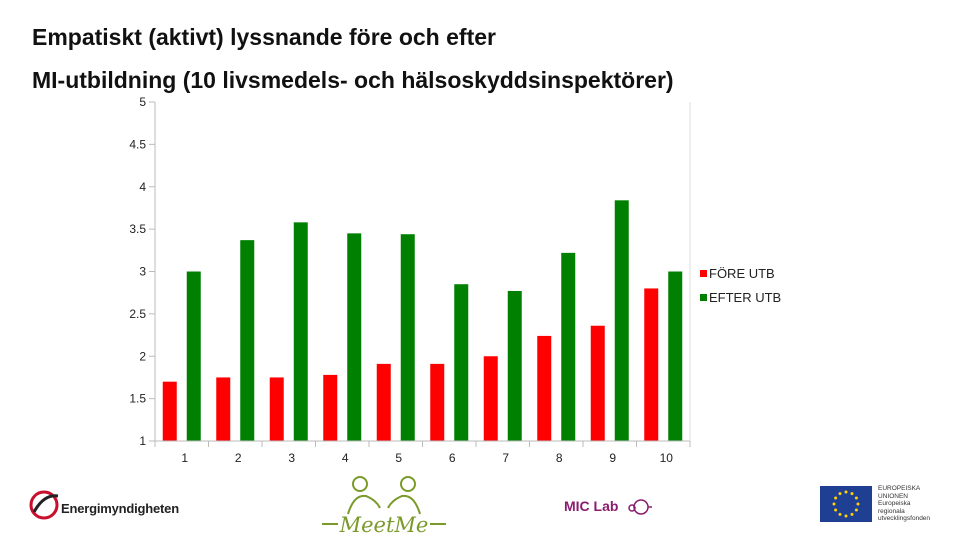  I want to click on energimyndigheten-emblem-icon, so click(44, 505).